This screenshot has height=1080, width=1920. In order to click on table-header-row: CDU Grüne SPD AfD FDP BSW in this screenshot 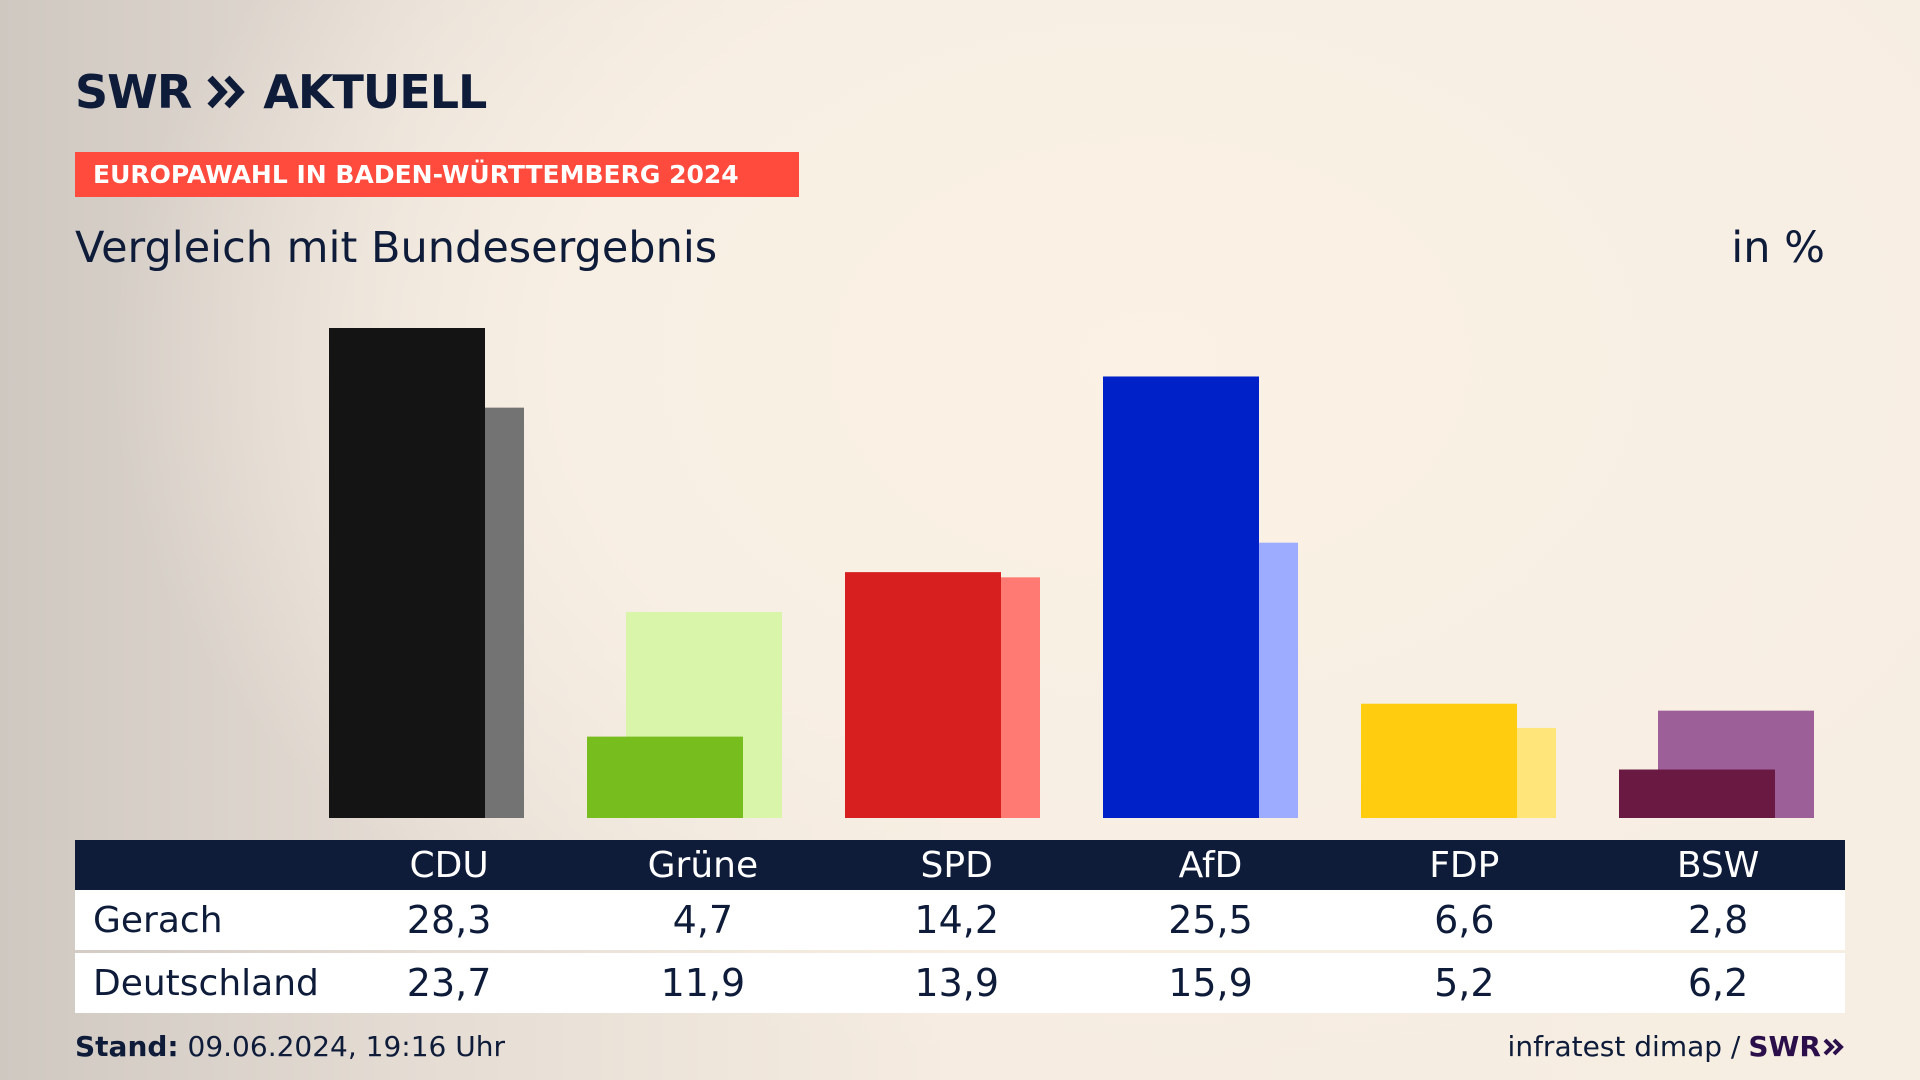, I will do `click(960, 865)`.